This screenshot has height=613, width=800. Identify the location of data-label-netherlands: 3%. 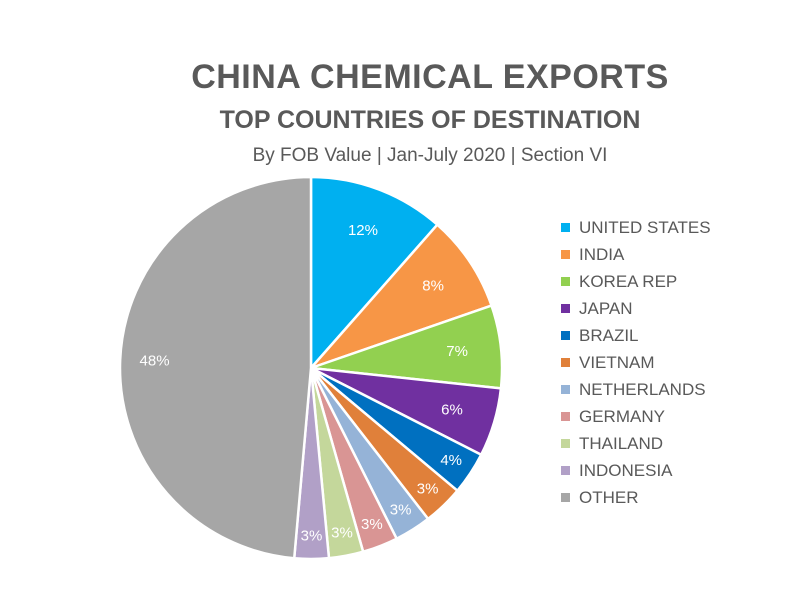
(401, 510).